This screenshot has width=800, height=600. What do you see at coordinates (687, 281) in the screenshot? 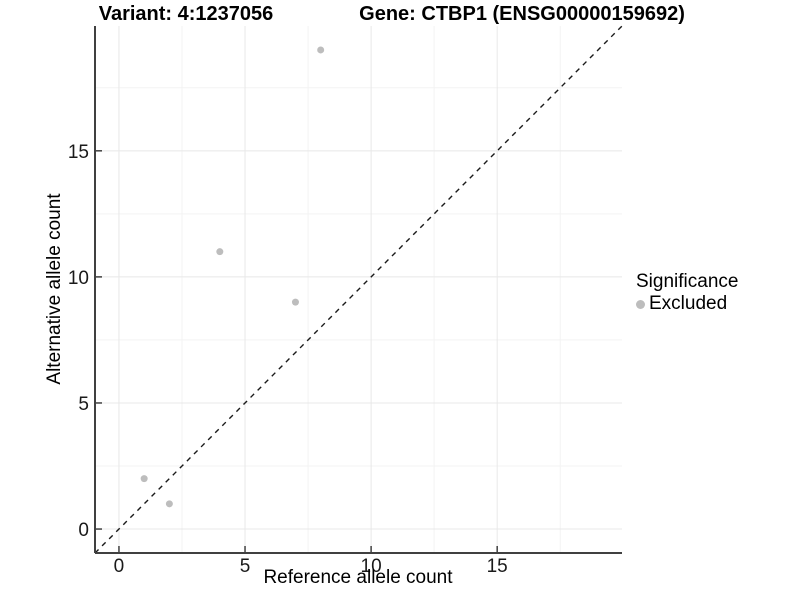
I see `legend-title: Significance` at bounding box center [687, 281].